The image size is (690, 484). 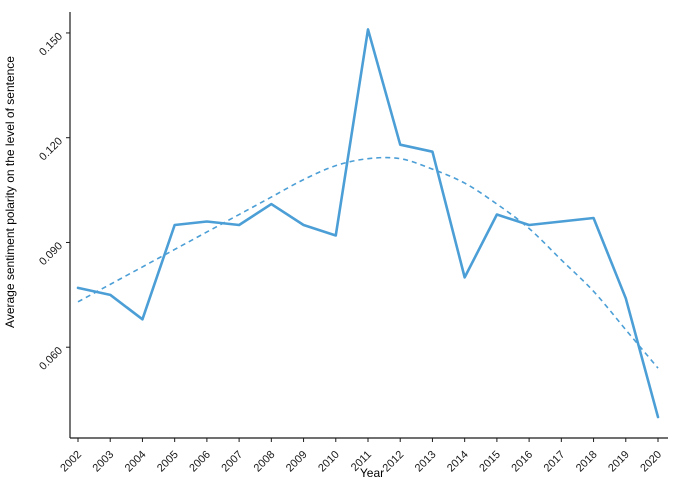 What do you see at coordinates (372, 473) in the screenshot?
I see `x-axis-title: Year` at bounding box center [372, 473].